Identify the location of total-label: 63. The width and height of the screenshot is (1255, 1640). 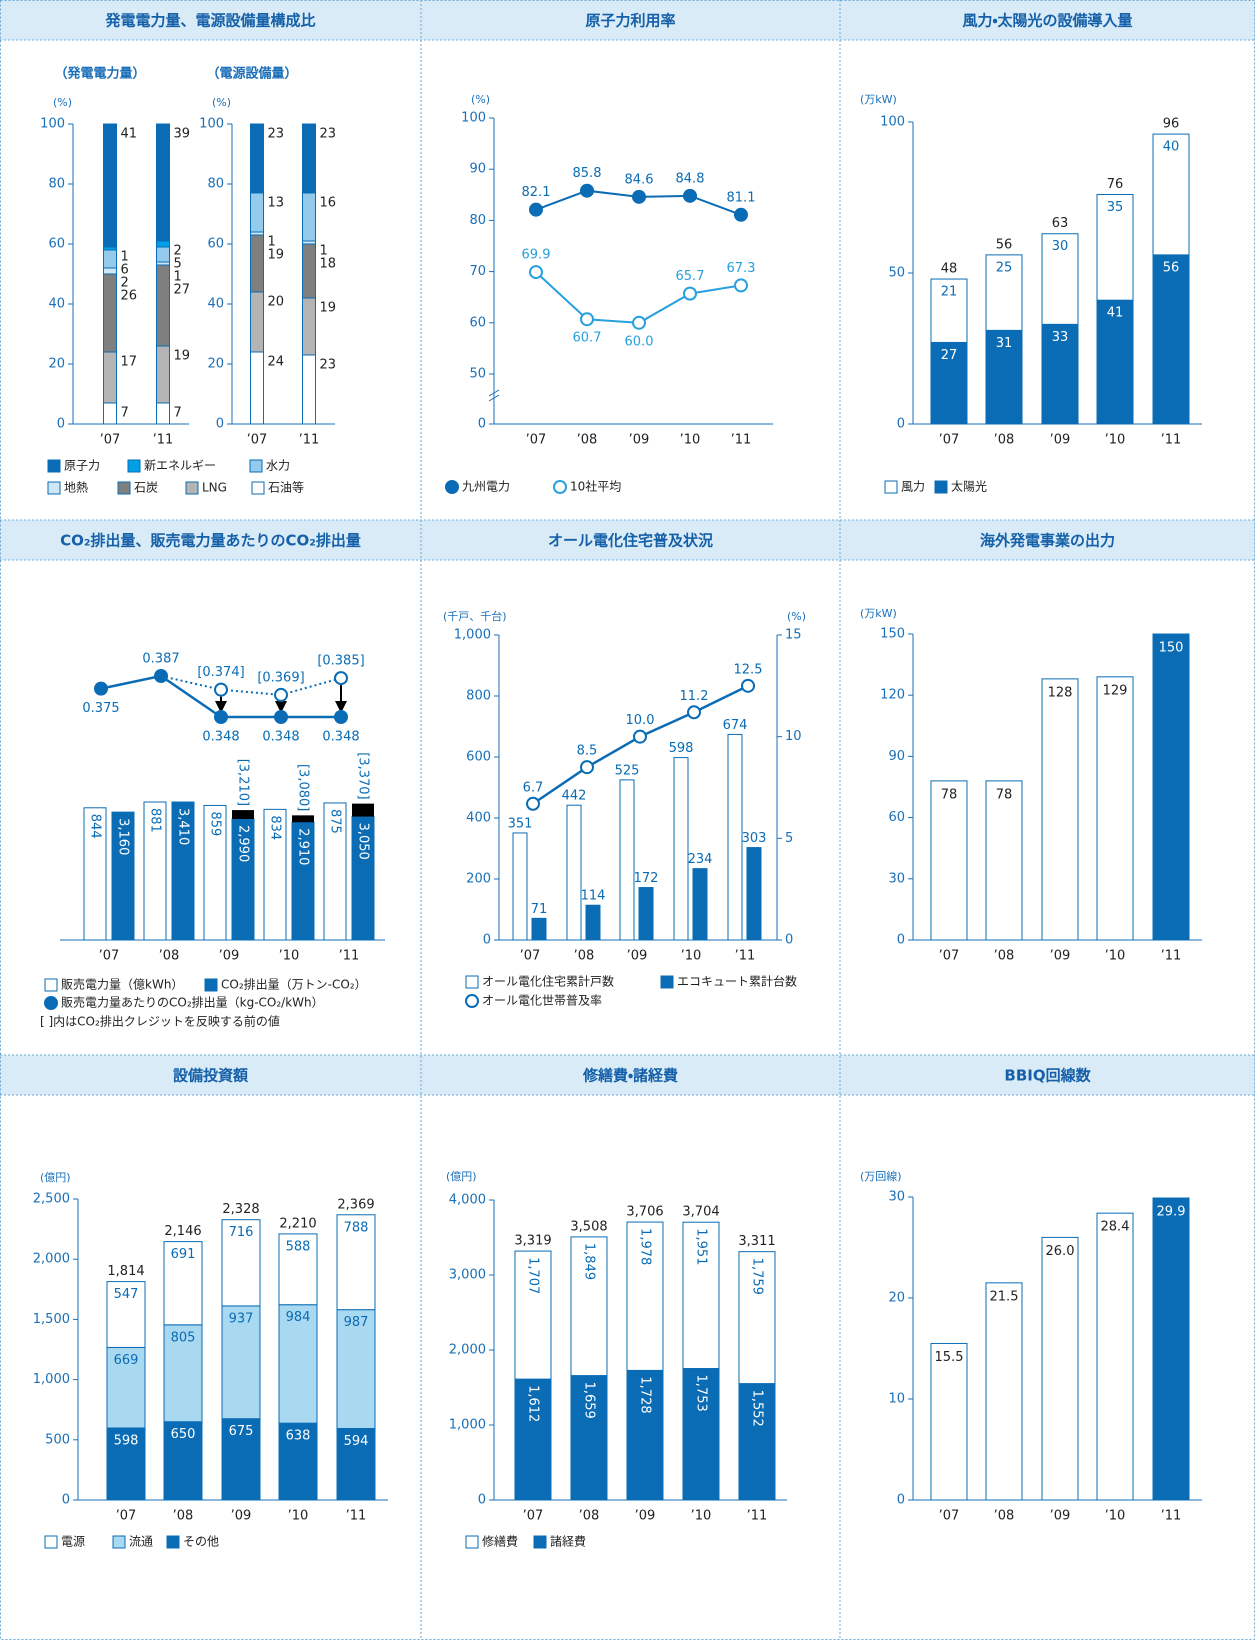
(1060, 223).